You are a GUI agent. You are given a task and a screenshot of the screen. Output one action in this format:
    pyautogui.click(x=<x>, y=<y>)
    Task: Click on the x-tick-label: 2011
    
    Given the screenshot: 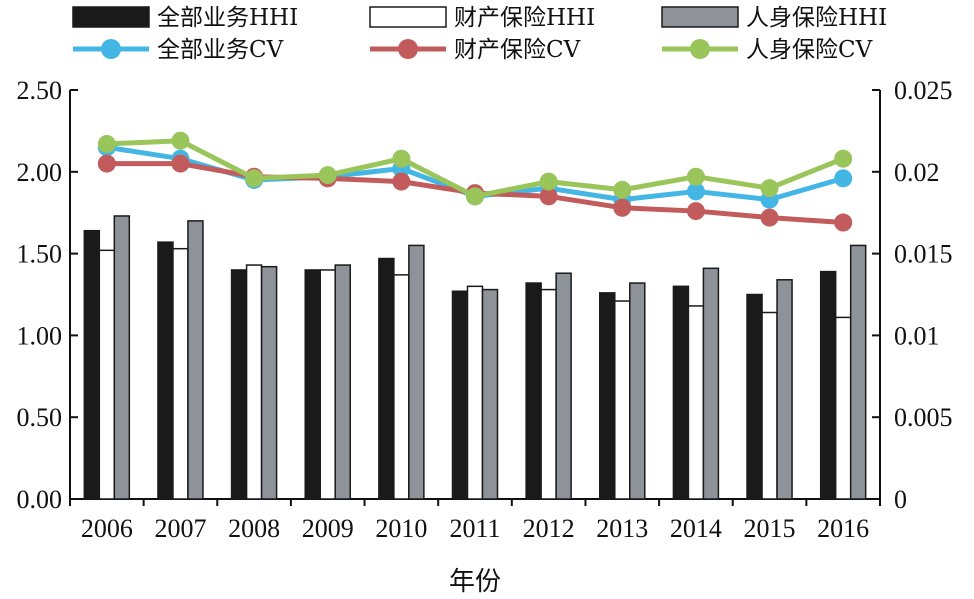 What is the action you would take?
    pyautogui.click(x=474, y=528)
    